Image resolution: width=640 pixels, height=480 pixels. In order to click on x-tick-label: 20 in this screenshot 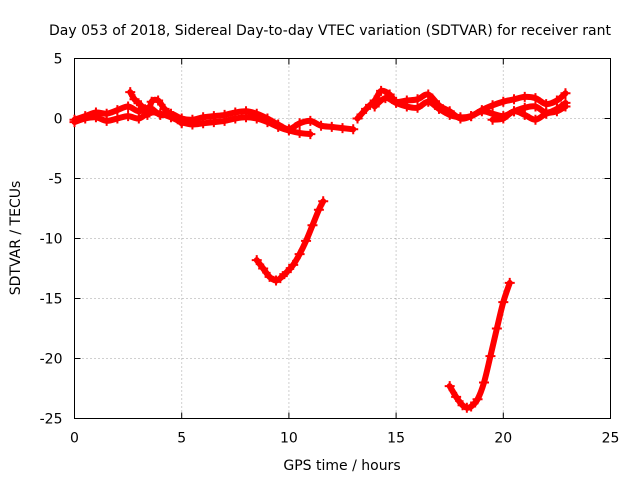, I will do `click(503, 439)`.